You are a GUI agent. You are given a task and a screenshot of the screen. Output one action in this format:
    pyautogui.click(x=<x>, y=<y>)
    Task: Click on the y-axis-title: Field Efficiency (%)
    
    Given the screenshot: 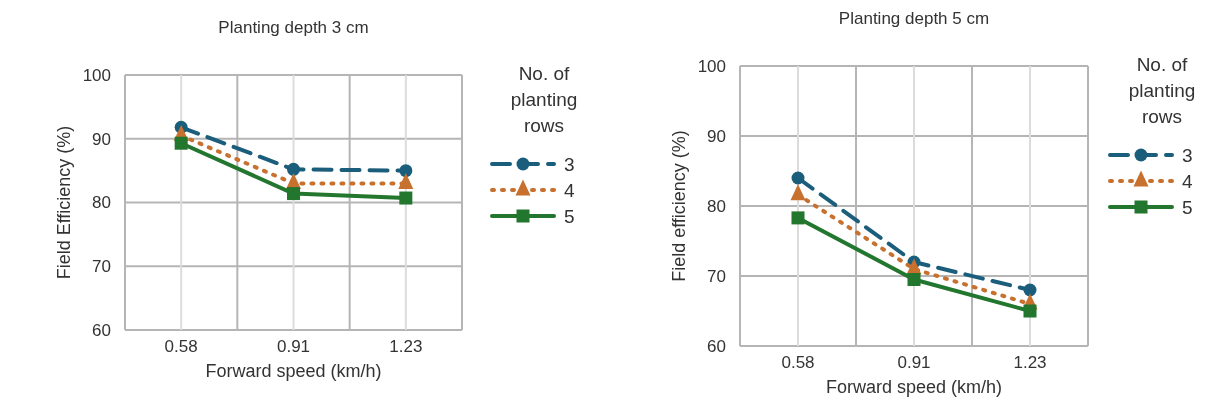 What is the action you would take?
    pyautogui.click(x=64, y=202)
    